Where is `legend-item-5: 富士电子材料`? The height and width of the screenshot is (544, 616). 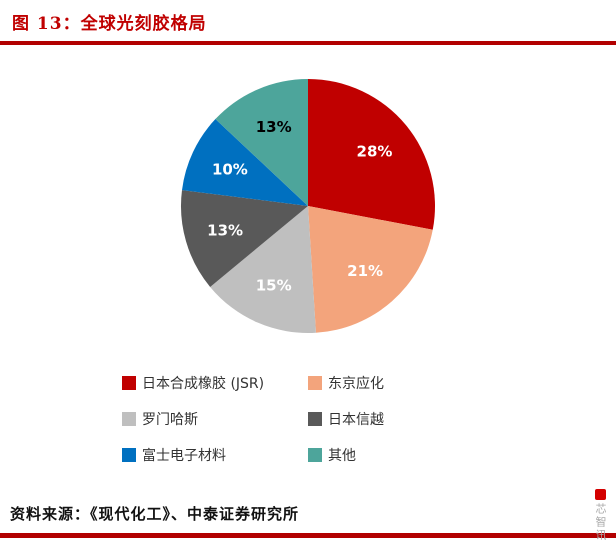
legend-item-5: 富士电子材料 is located at coordinates (215, 455).